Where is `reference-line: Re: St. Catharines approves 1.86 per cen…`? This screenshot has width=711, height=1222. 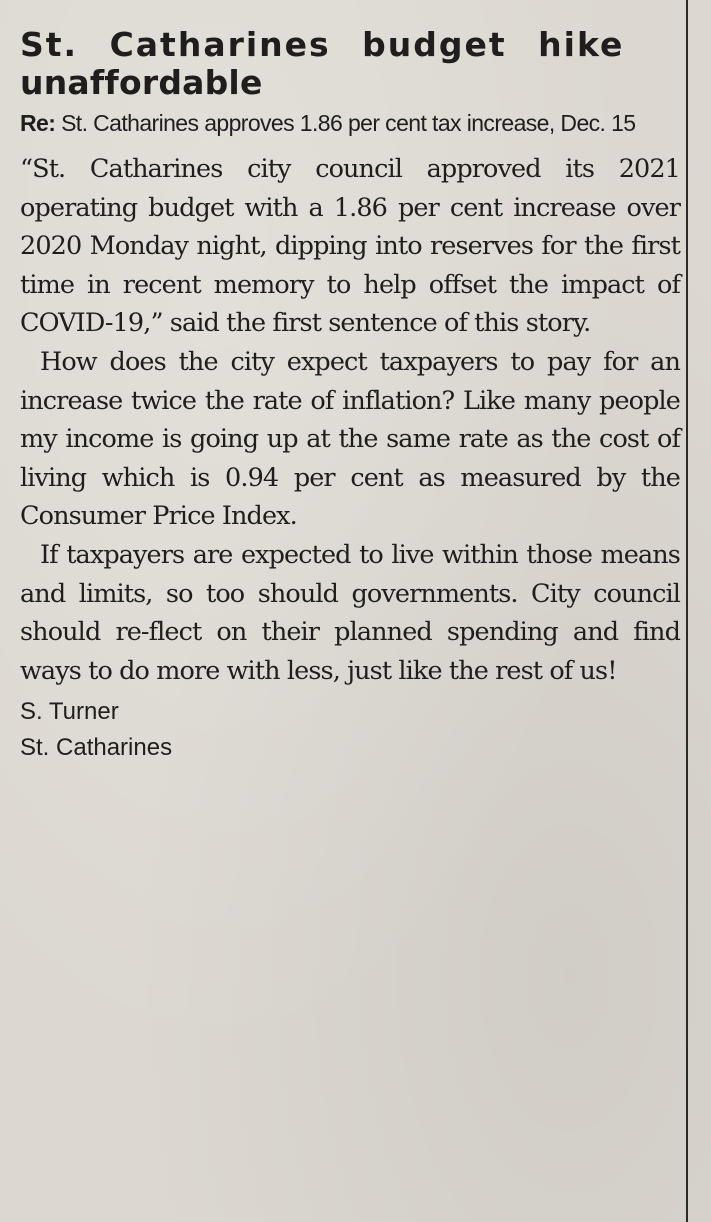
reference-line: Re: St. Catharines approves 1.86 per cen… is located at coordinates (344, 123).